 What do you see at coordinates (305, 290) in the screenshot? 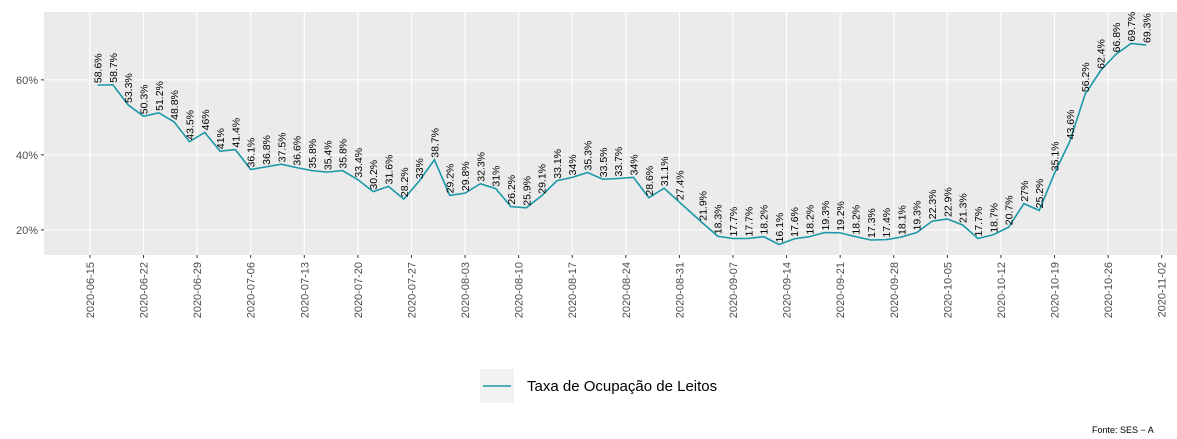
I see `x-tick-label: 2020-07-13` at bounding box center [305, 290].